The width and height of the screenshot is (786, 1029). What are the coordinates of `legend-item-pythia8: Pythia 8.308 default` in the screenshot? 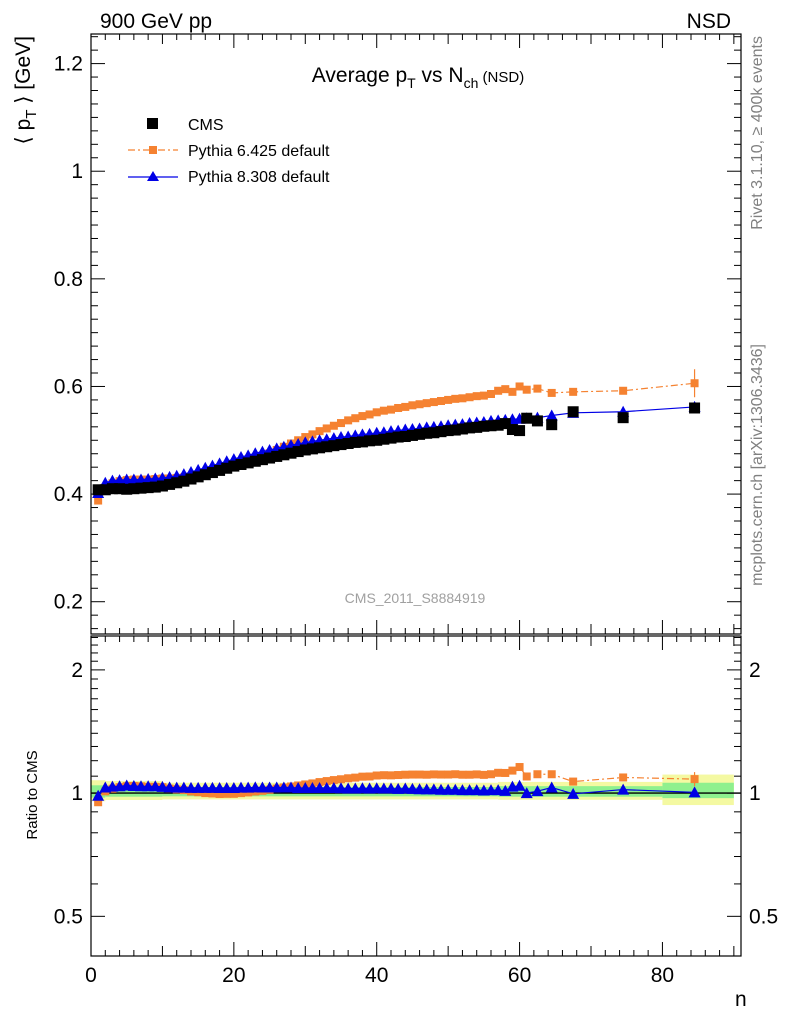 It's located at (229, 177).